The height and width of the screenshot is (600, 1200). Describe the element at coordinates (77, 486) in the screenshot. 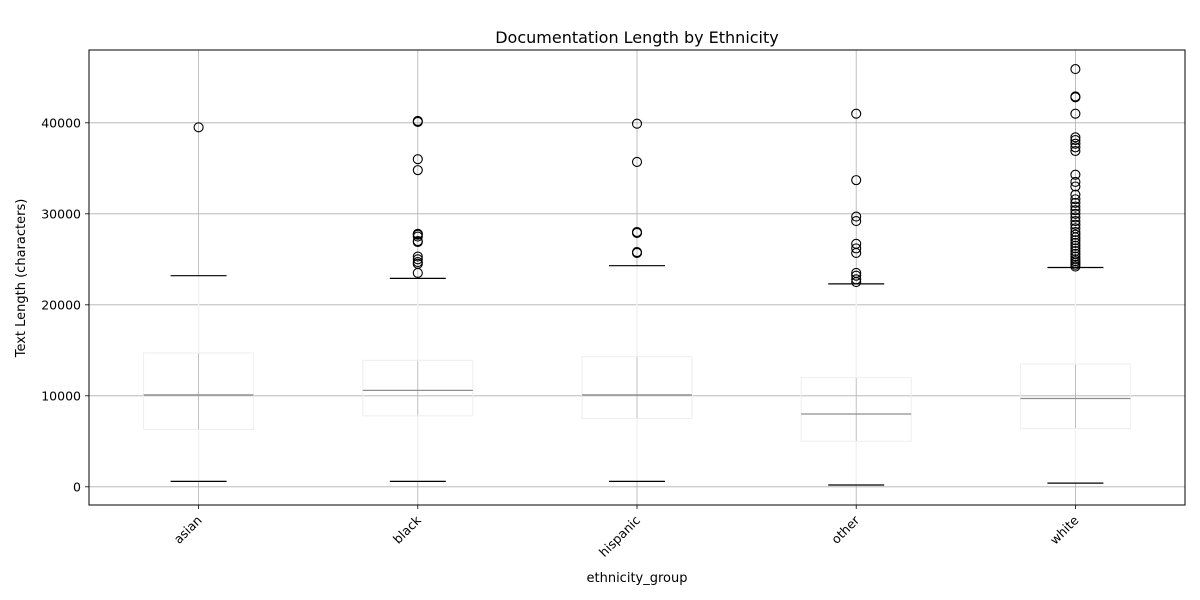

I see `y-tick-label: 0` at that location.